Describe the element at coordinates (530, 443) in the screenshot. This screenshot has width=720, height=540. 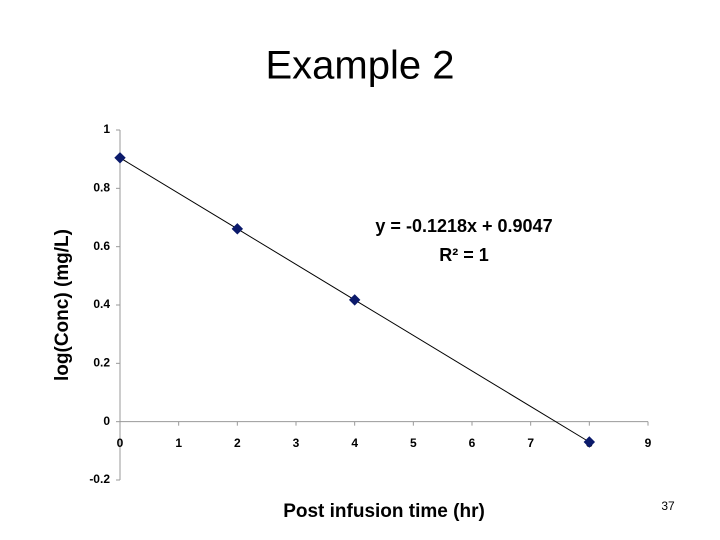
I see `x-tick-label: 7` at that location.